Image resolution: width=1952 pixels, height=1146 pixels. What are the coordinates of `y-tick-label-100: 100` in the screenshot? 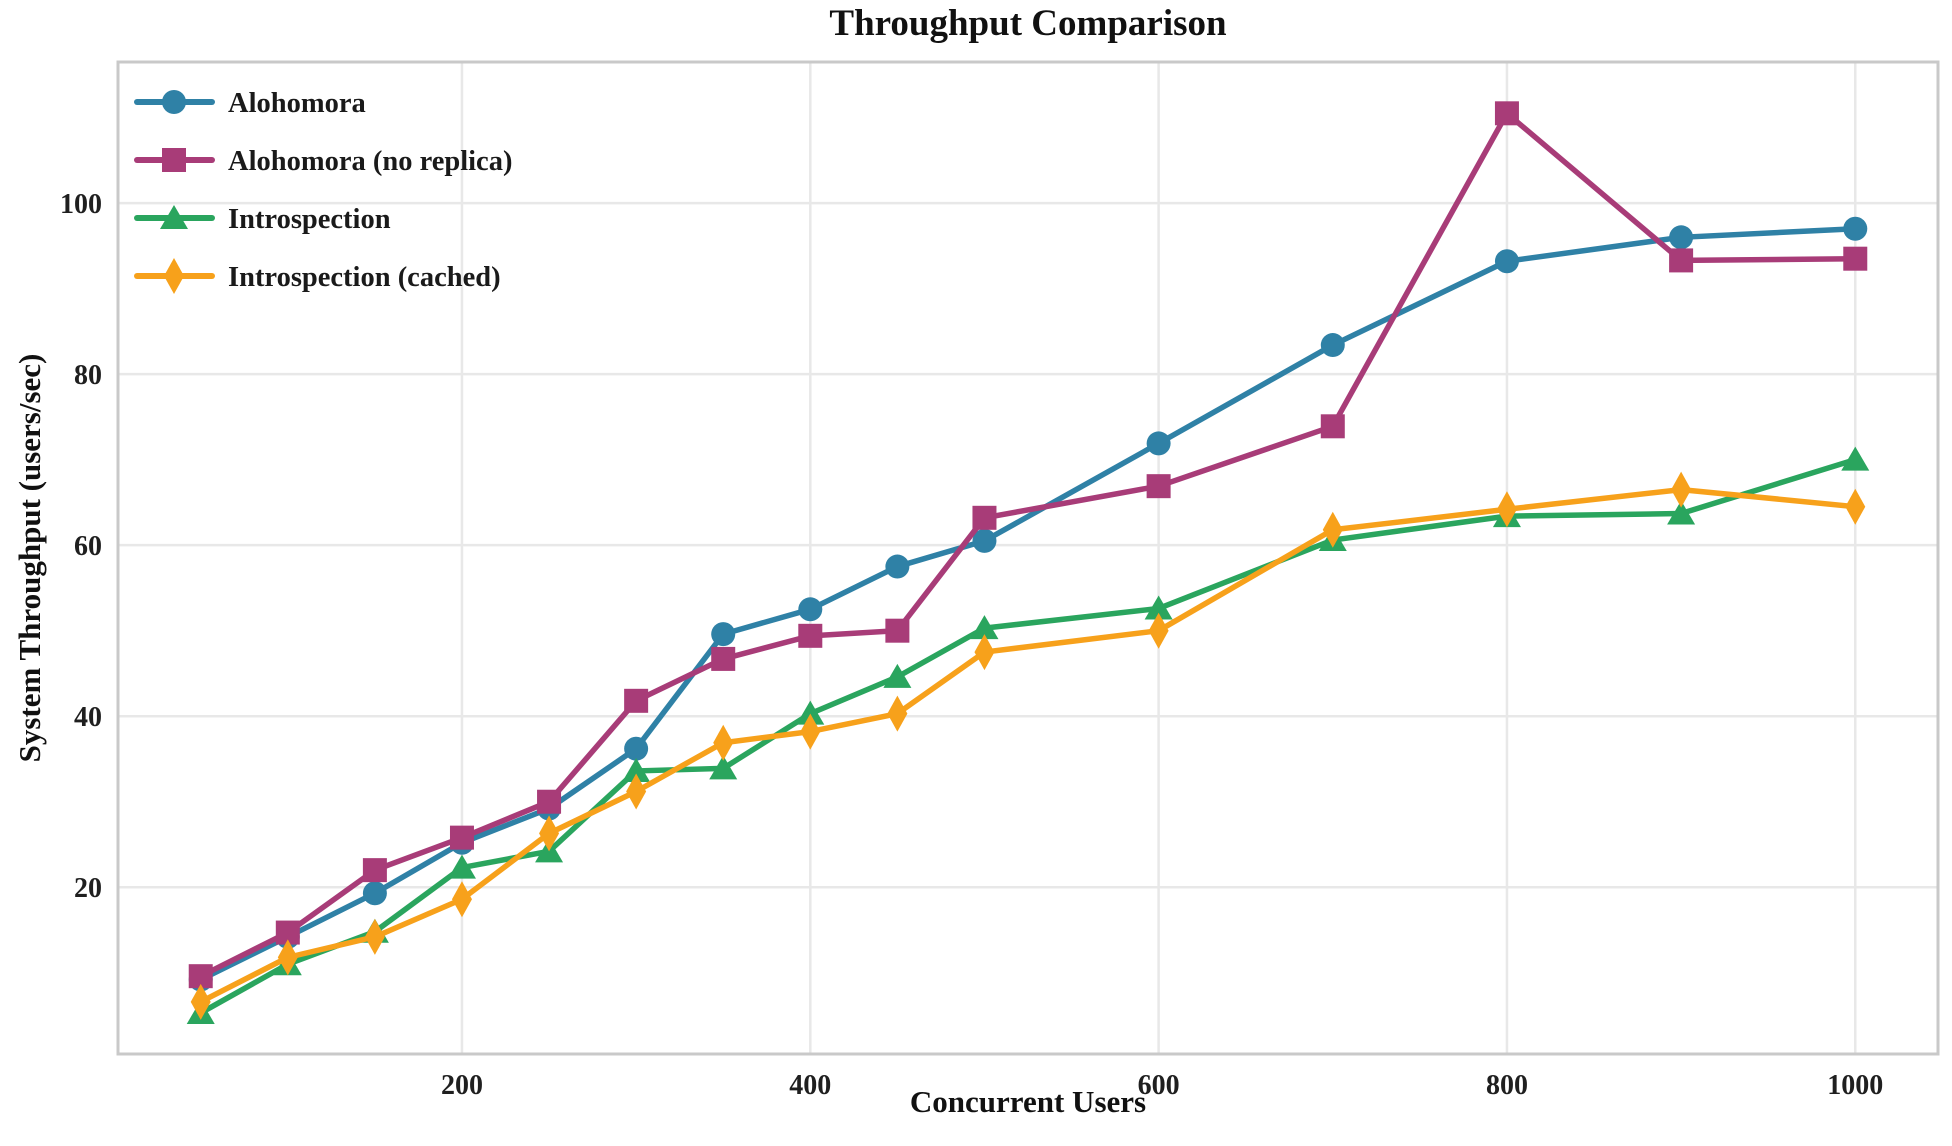 It's located at (81, 204).